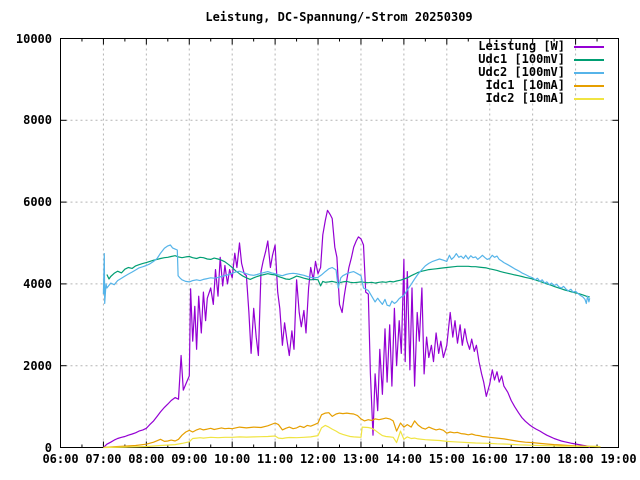  I want to click on x-tick-label: 11:00, so click(275, 459).